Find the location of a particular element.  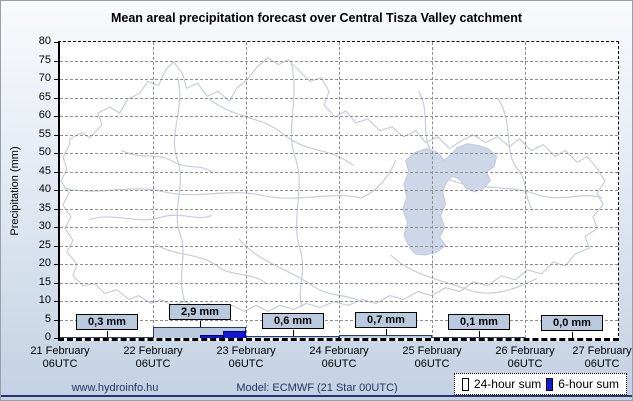

daily-sum-label: 0,7 mm is located at coordinates (386, 320).